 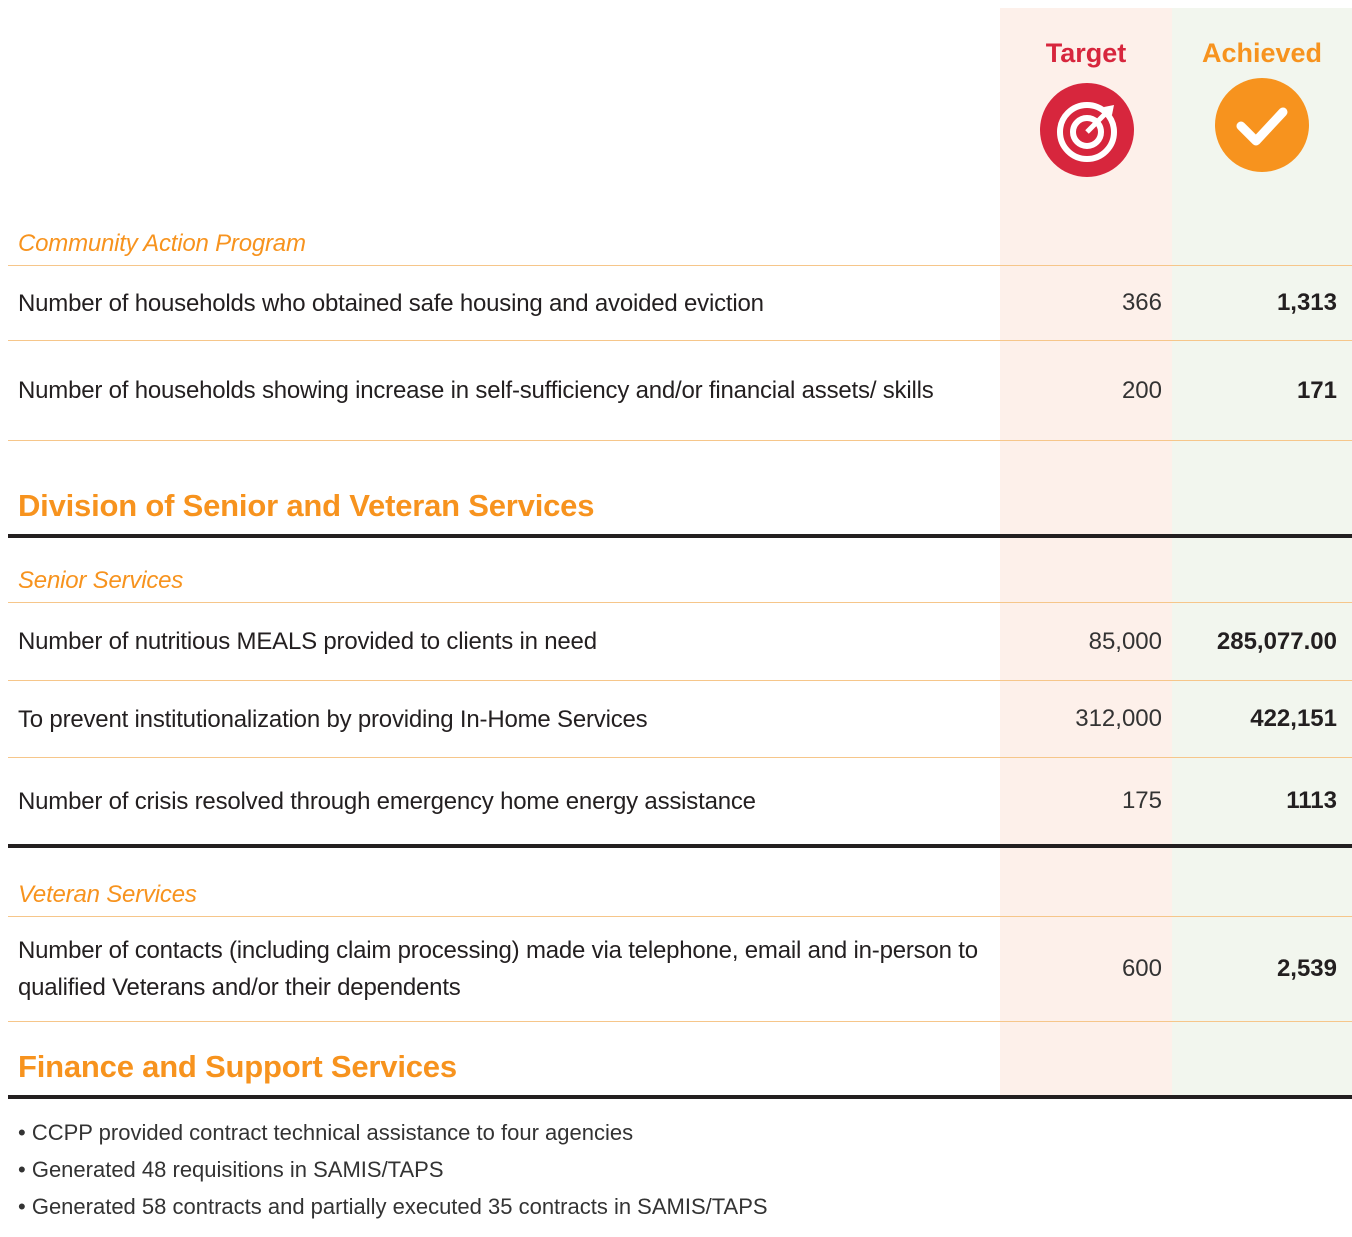 What do you see at coordinates (1293, 718) in the screenshot?
I see `achieved-value: 422,151` at bounding box center [1293, 718].